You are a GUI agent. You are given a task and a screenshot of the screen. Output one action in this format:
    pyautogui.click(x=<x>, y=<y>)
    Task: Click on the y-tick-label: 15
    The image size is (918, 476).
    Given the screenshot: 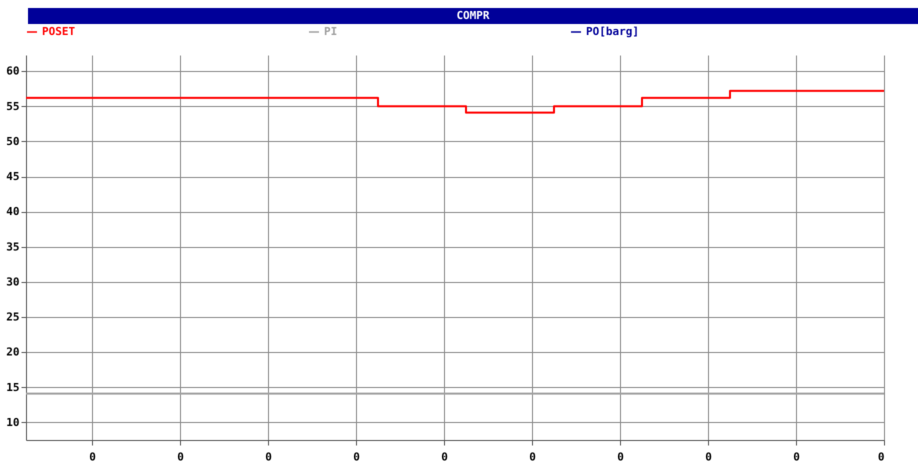 What is the action you would take?
    pyautogui.click(x=13, y=387)
    